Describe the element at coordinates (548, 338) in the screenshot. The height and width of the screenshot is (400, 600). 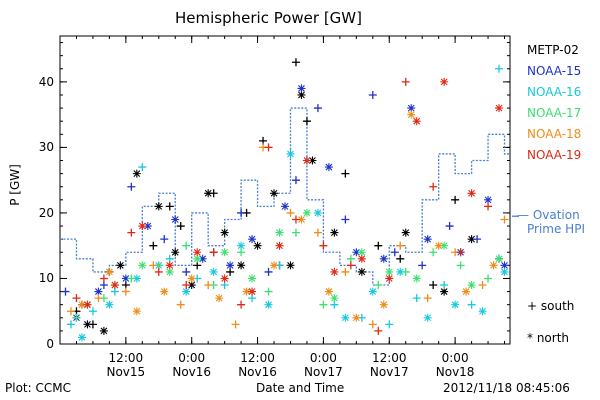
I see `symbol-key-north: * north` at that location.